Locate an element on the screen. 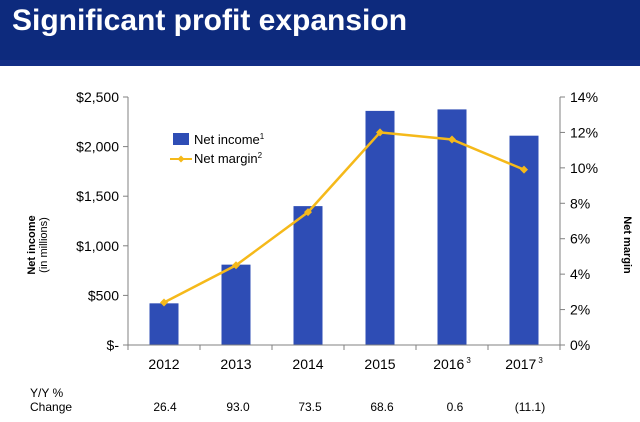 Image resolution: width=640 pixels, height=422 pixels. right-axis-tick-label: 14% is located at coordinates (584, 97).